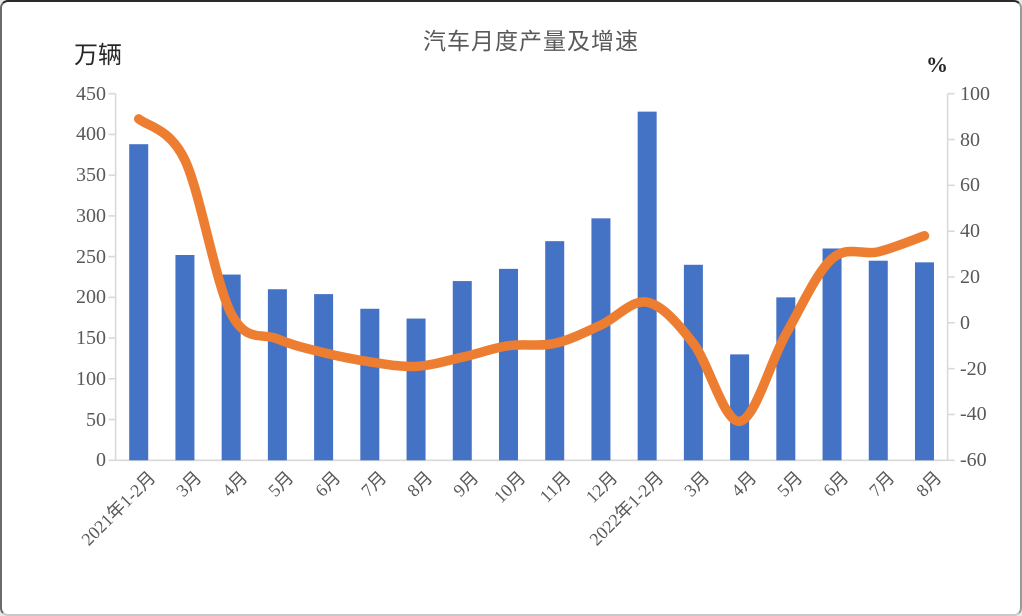 This screenshot has width=1022, height=616. Describe the element at coordinates (508, 364) in the screenshot. I see `bar-10月` at that location.